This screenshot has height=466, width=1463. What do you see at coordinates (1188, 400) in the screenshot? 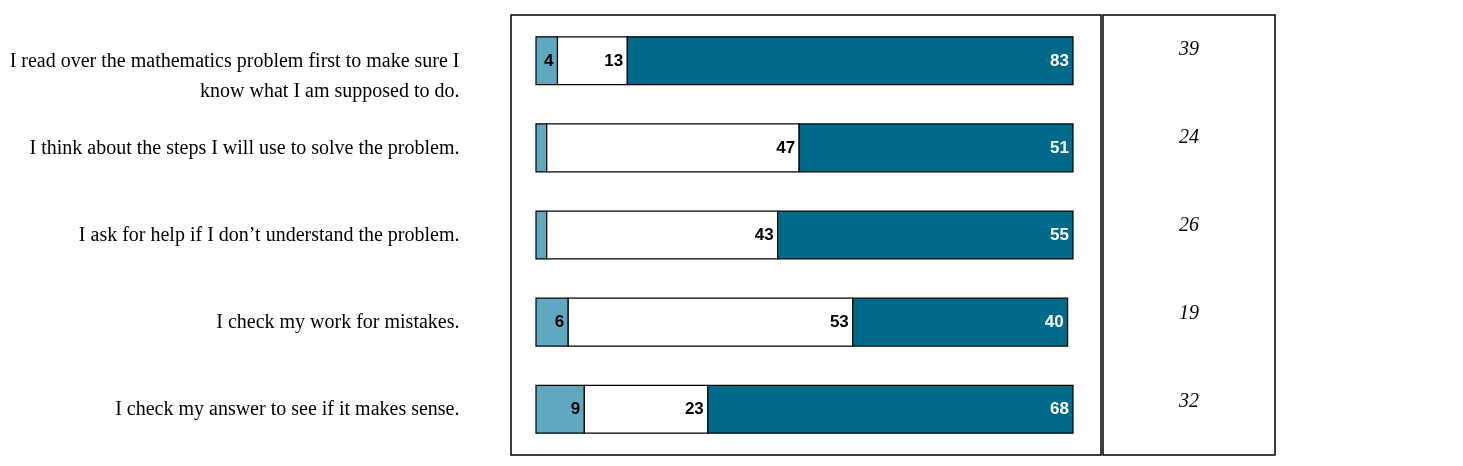
I see `text: 32` at bounding box center [1188, 400].